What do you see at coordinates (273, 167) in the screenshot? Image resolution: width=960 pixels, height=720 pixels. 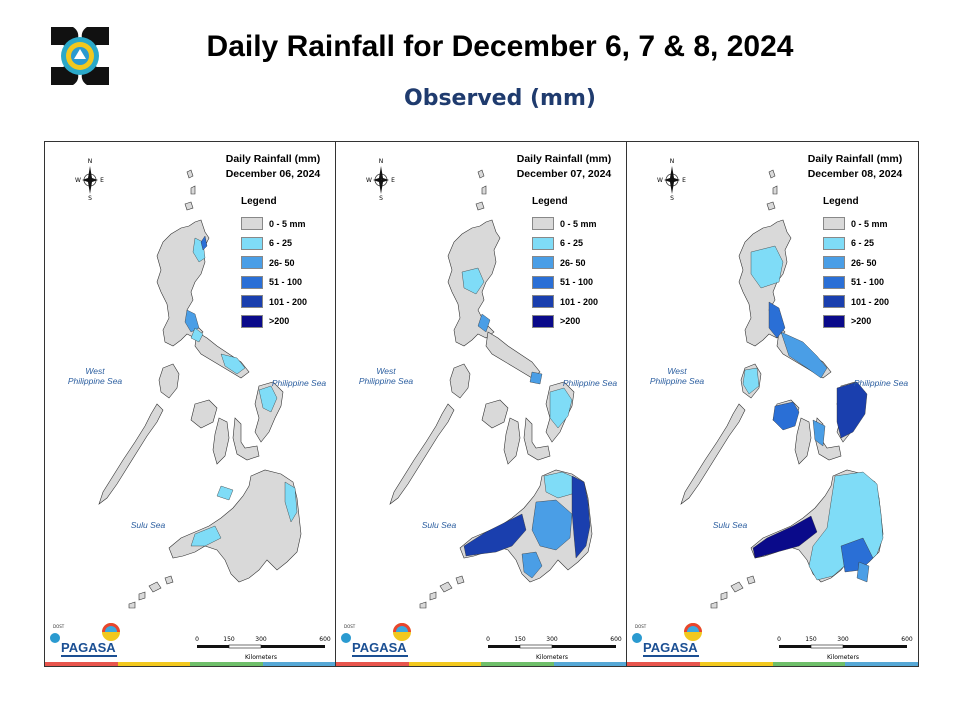 I see `panel-title: Daily Rainfall (mm) December 06, 2024` at bounding box center [273, 167].